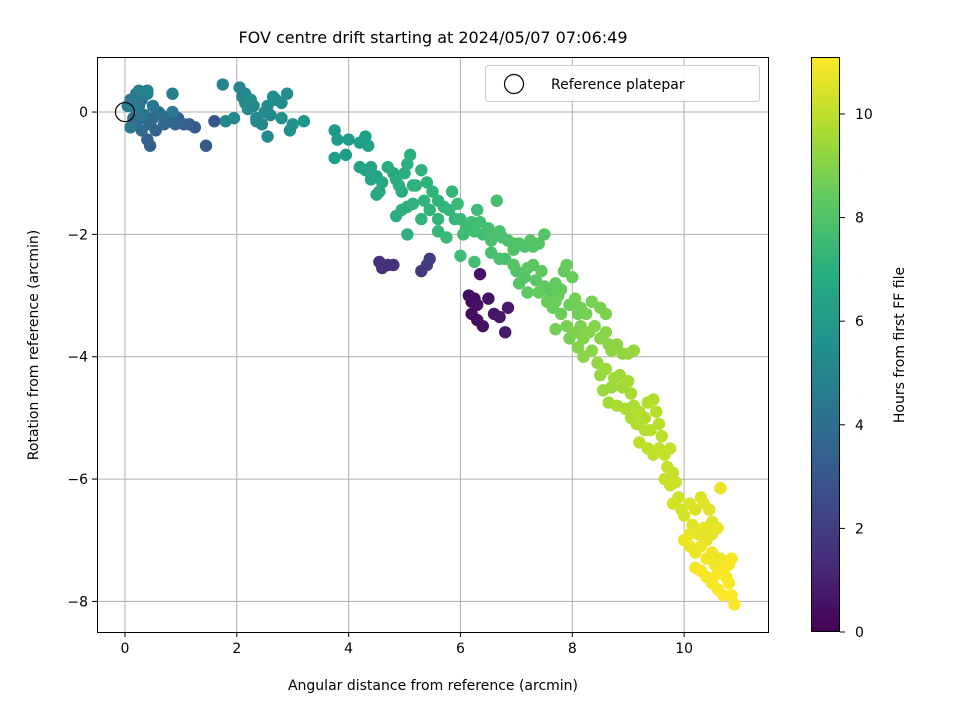 The height and width of the screenshot is (720, 960). I want to click on colorbar-frame, so click(825, 344).